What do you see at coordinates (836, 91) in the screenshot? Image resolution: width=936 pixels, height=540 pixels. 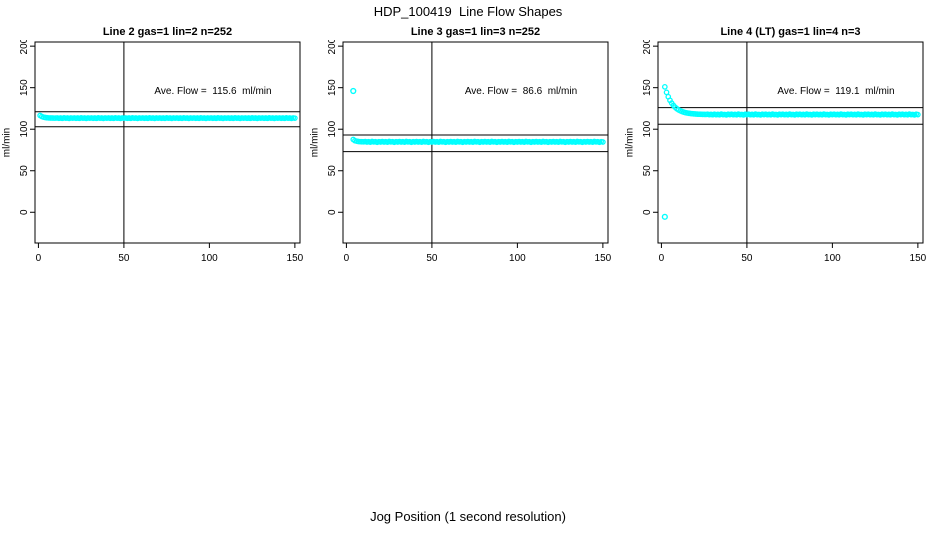 I see `ave-flow-annotation-line4: Ave. Flow = 119.1 ml/min` at bounding box center [836, 91].